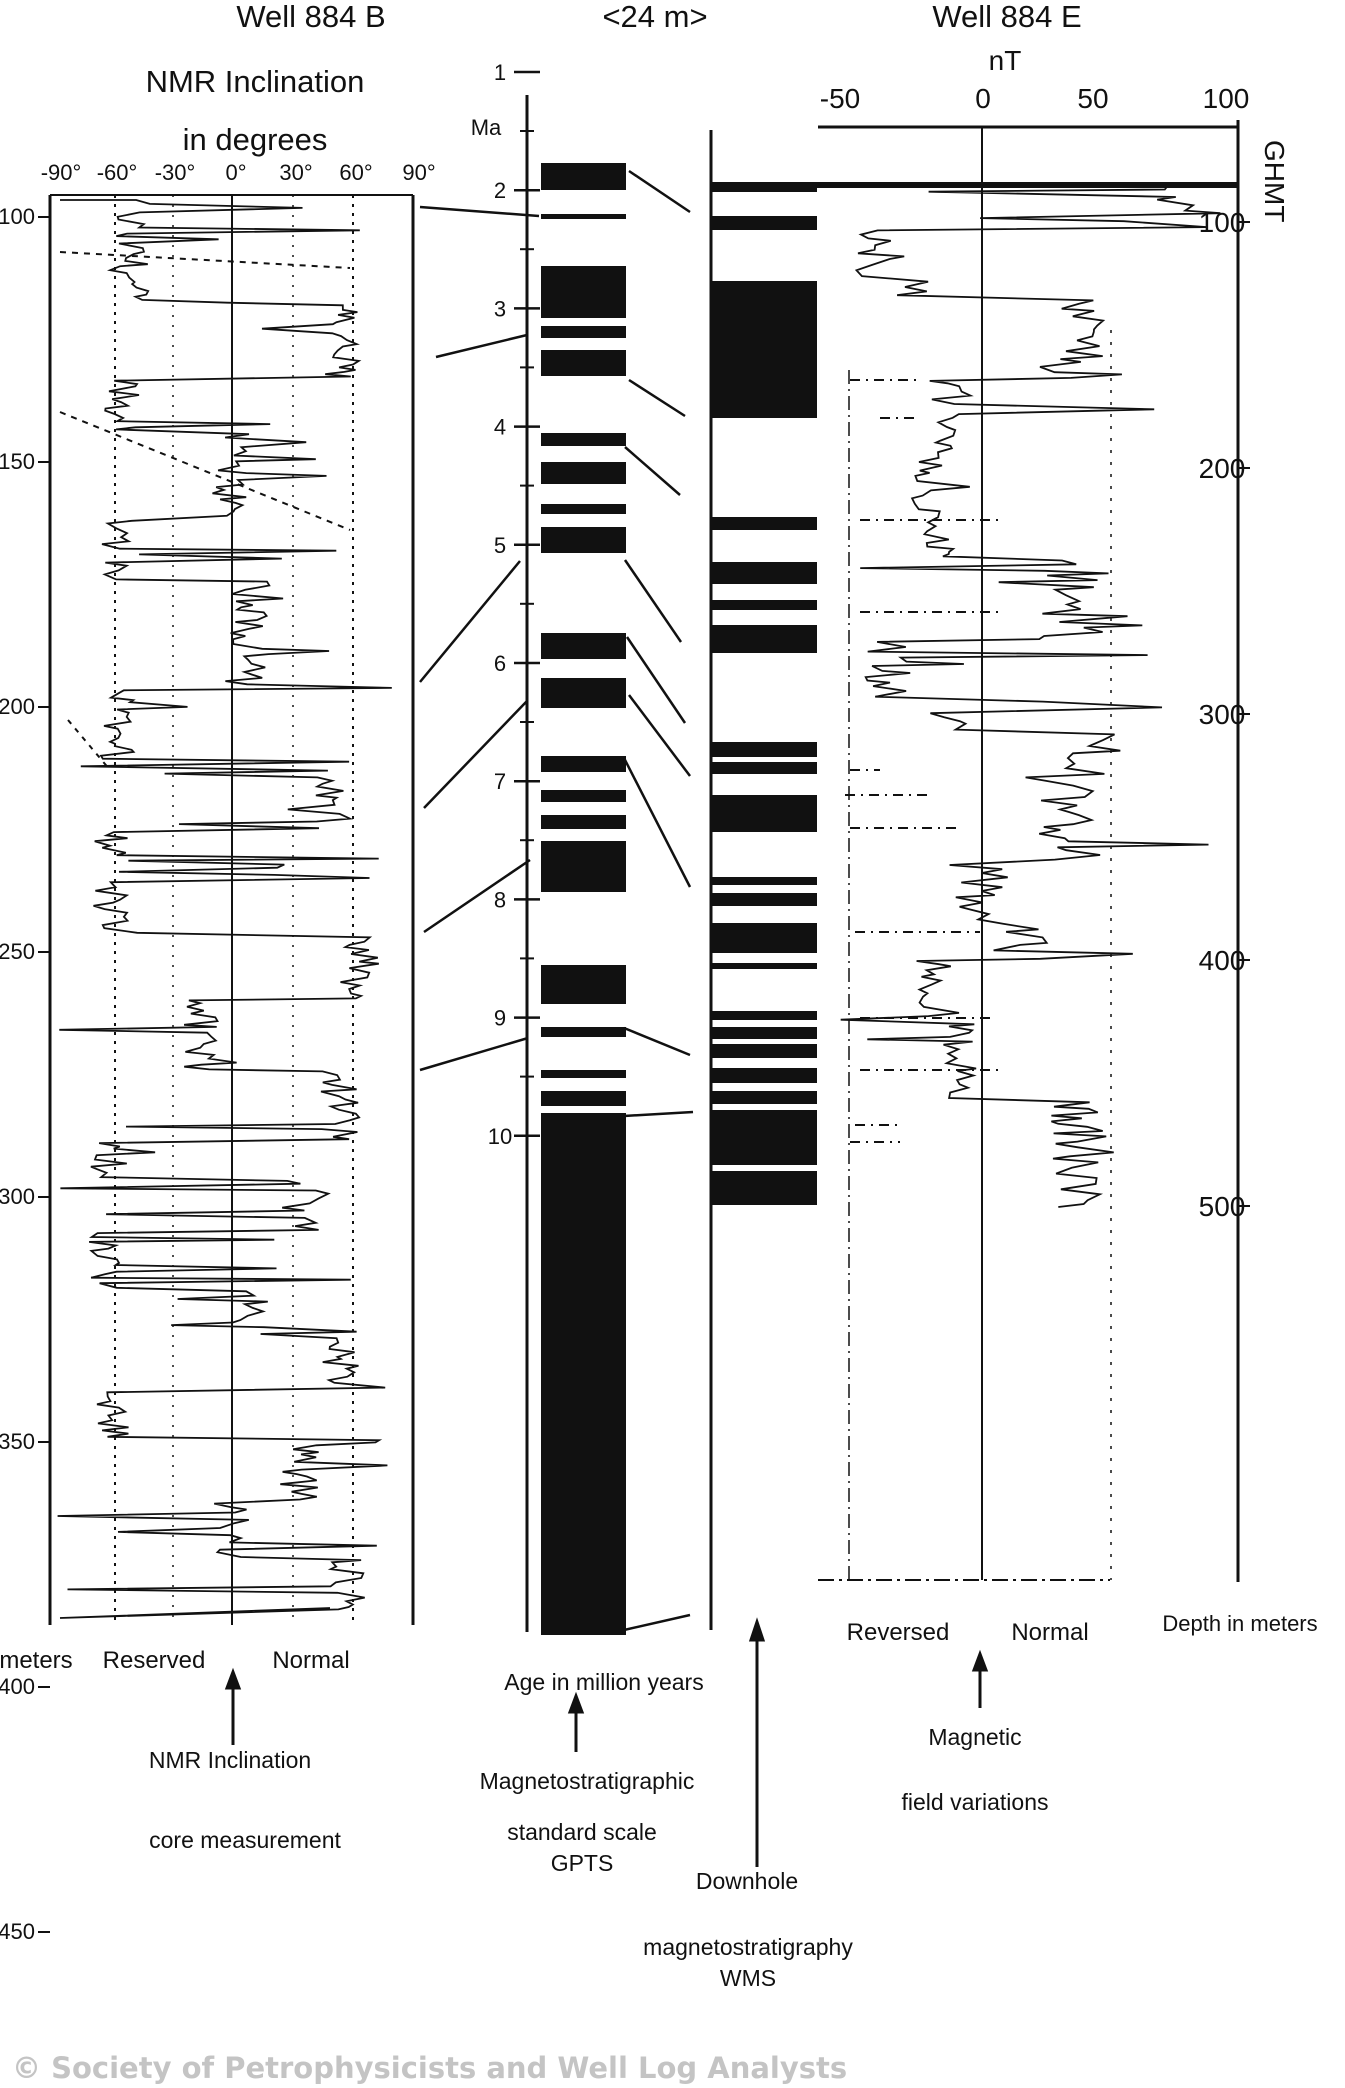 This screenshot has width=1345, height=2088. I want to click on nmr-title-line1: NMR Inclination, so click(255, 81).